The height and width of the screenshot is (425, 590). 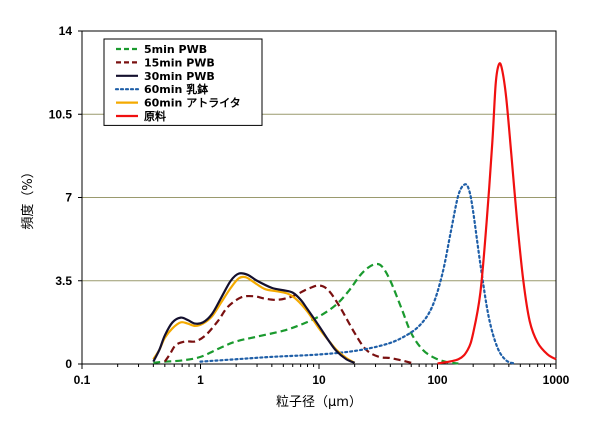 What do you see at coordinates (61, 114) in the screenshot?
I see `y-tick-label: 10.5` at bounding box center [61, 114].